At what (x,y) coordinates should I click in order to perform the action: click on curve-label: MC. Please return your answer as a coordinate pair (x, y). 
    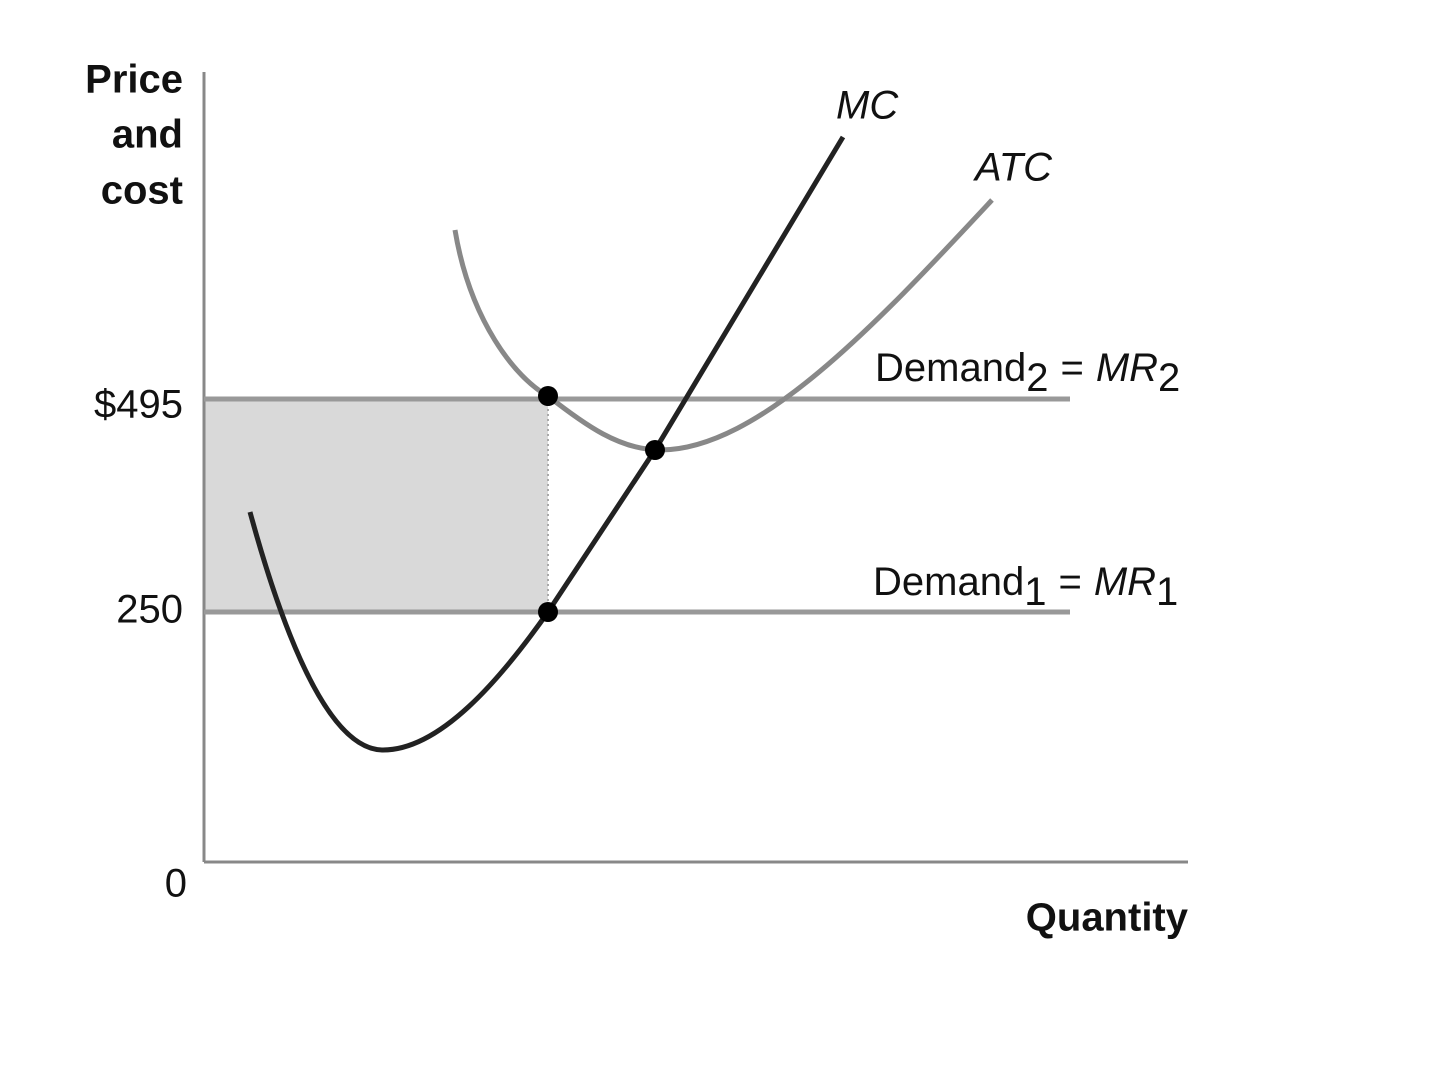
    Looking at the image, I should click on (867, 106).